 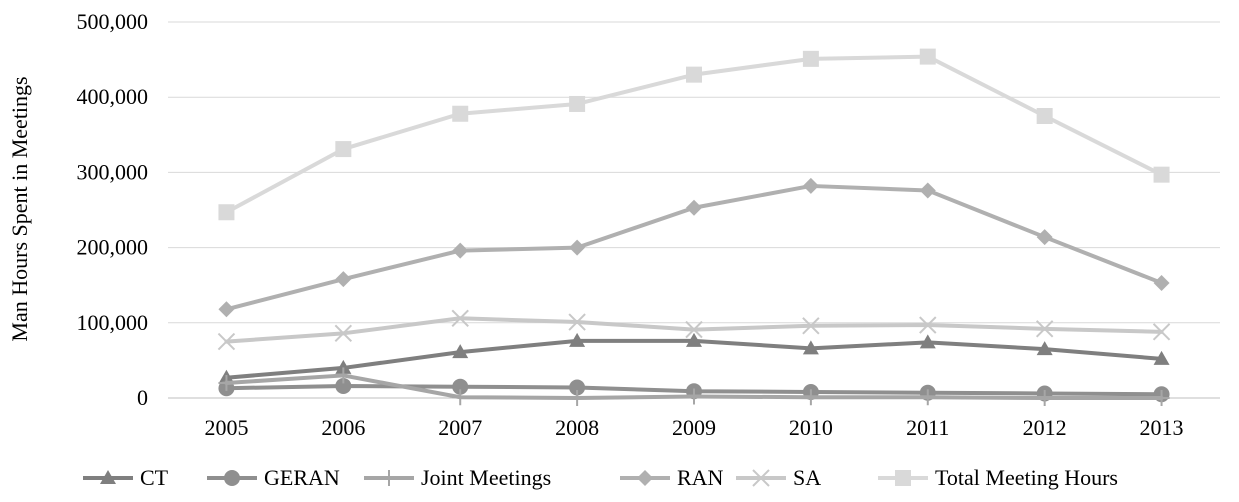 I want to click on legend-item: RAN, so click(x=672, y=477).